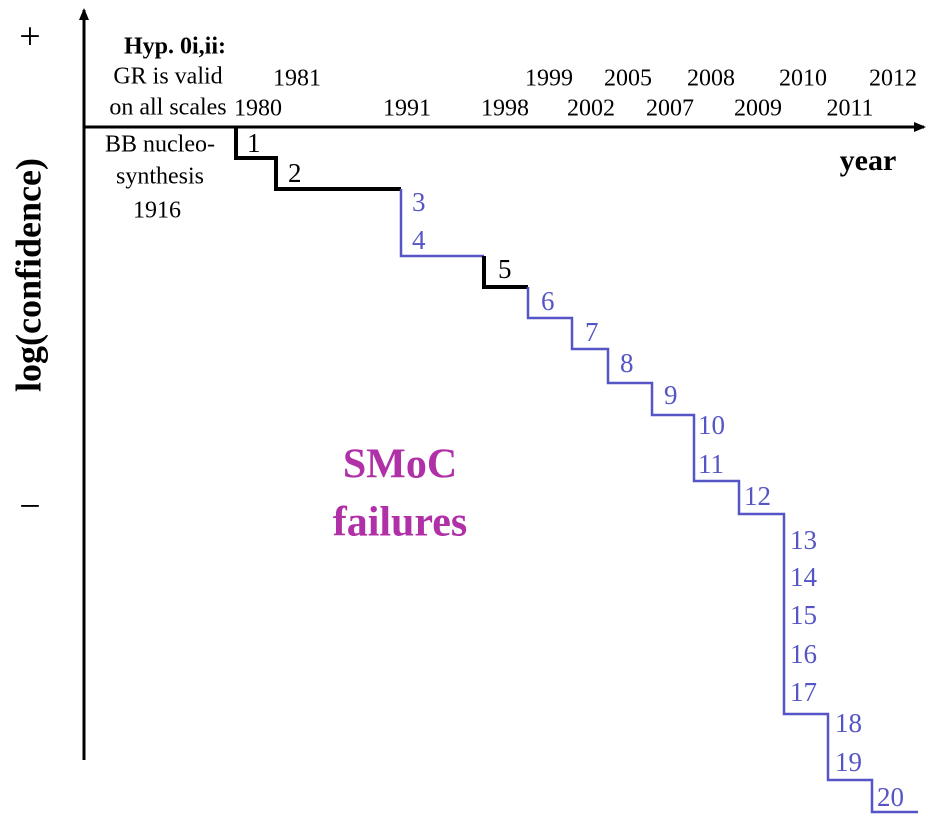 The image size is (928, 817). Describe the element at coordinates (757, 496) in the screenshot. I see `failure-label: 12` at that location.